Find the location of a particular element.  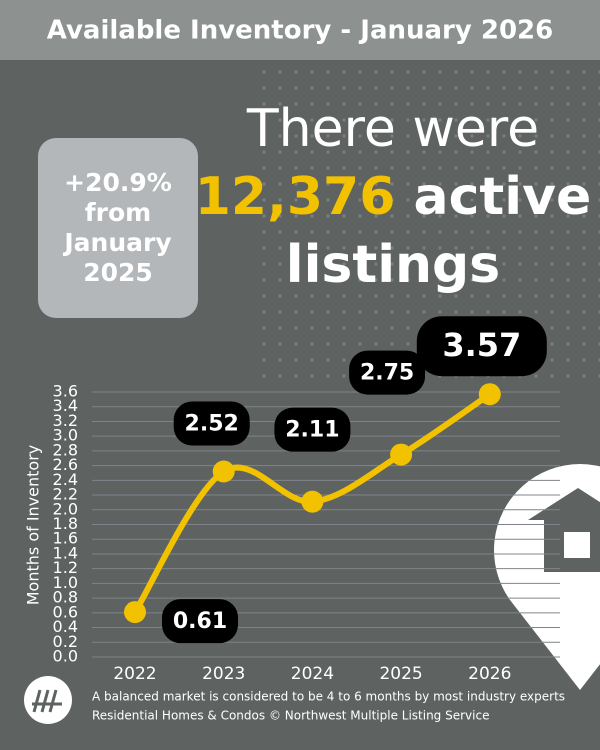

logo is located at coordinates (48, 700).